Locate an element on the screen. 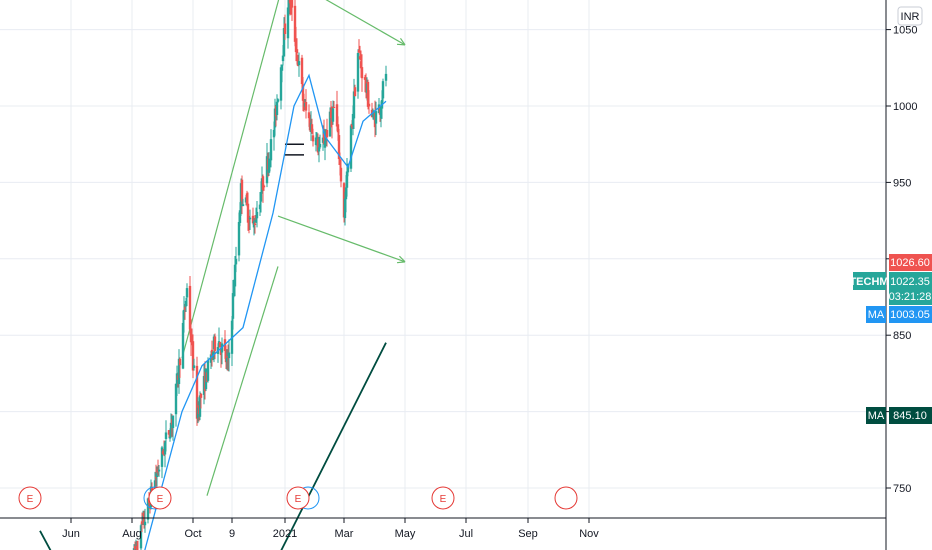  last-price-value: 1022.35 is located at coordinates (910, 282).